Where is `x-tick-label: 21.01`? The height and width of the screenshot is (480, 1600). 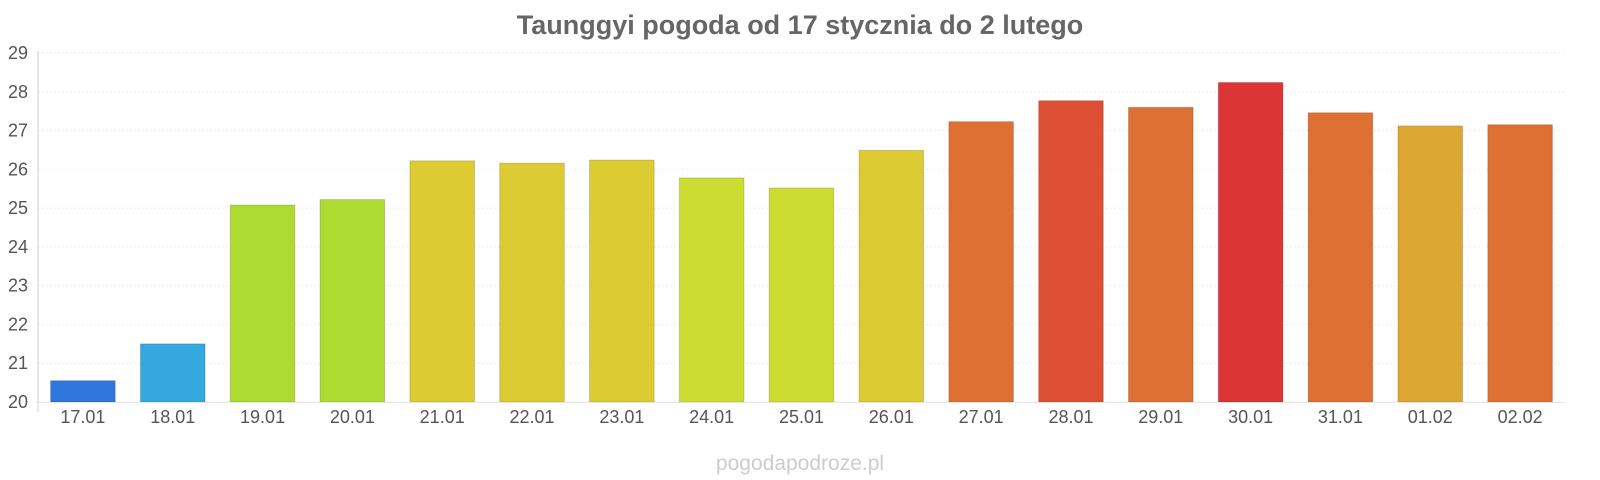 x-tick-label: 21.01 is located at coordinates (442, 417).